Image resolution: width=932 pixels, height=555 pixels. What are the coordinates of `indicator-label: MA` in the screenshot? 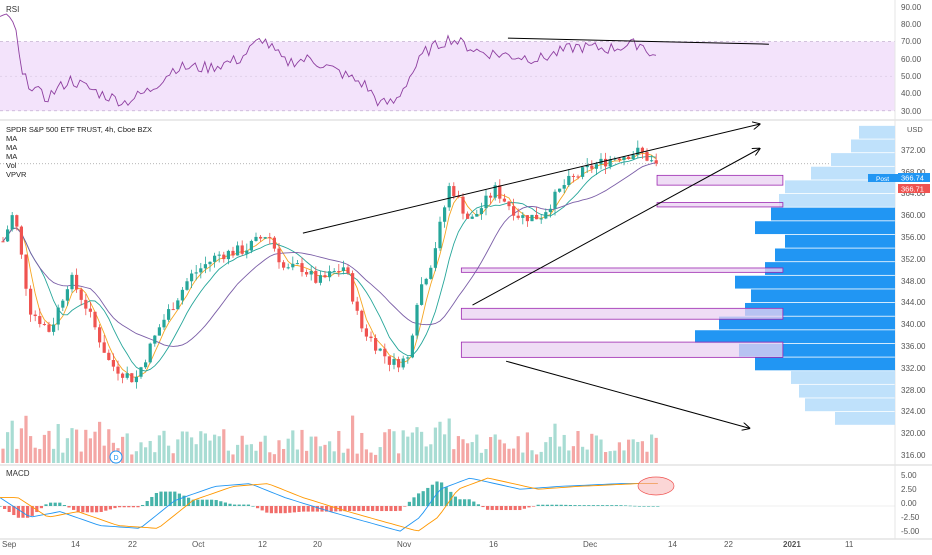 It's located at (11, 156).